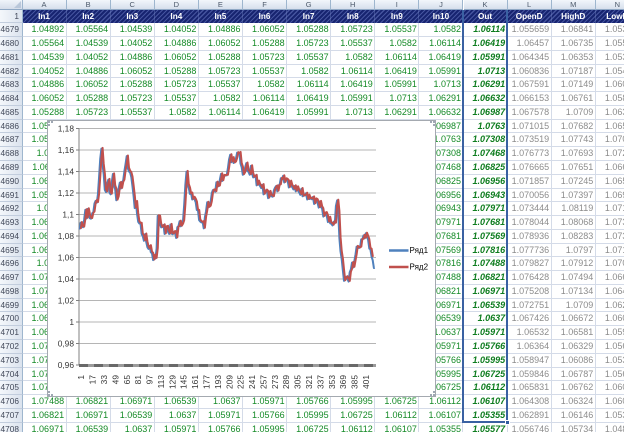 Image resolution: width=624 pixels, height=432 pixels. Describe the element at coordinates (66, 279) in the screenshot. I see `svg-text: 1,04` at that location.